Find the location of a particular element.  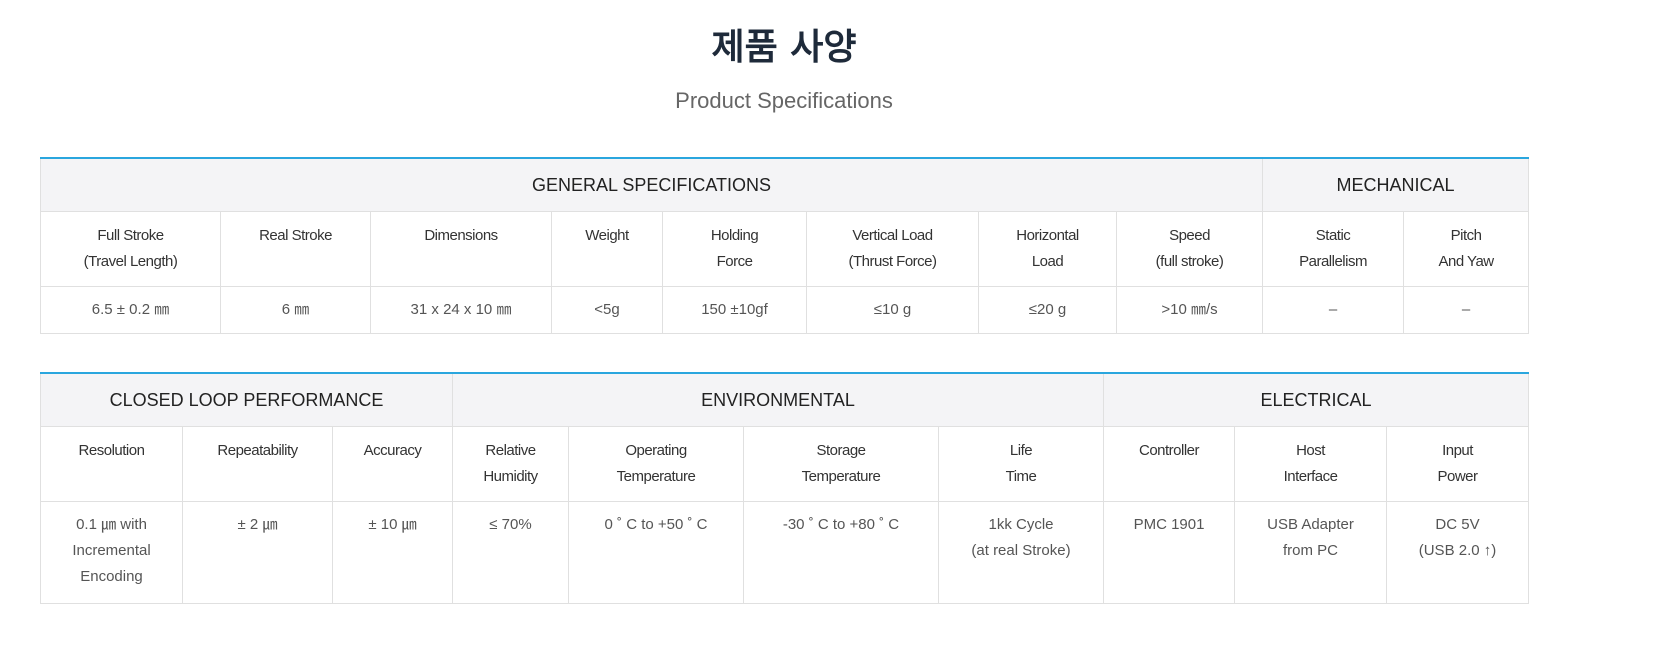

spec-value: USB Adapter from PC is located at coordinates (1310, 552).